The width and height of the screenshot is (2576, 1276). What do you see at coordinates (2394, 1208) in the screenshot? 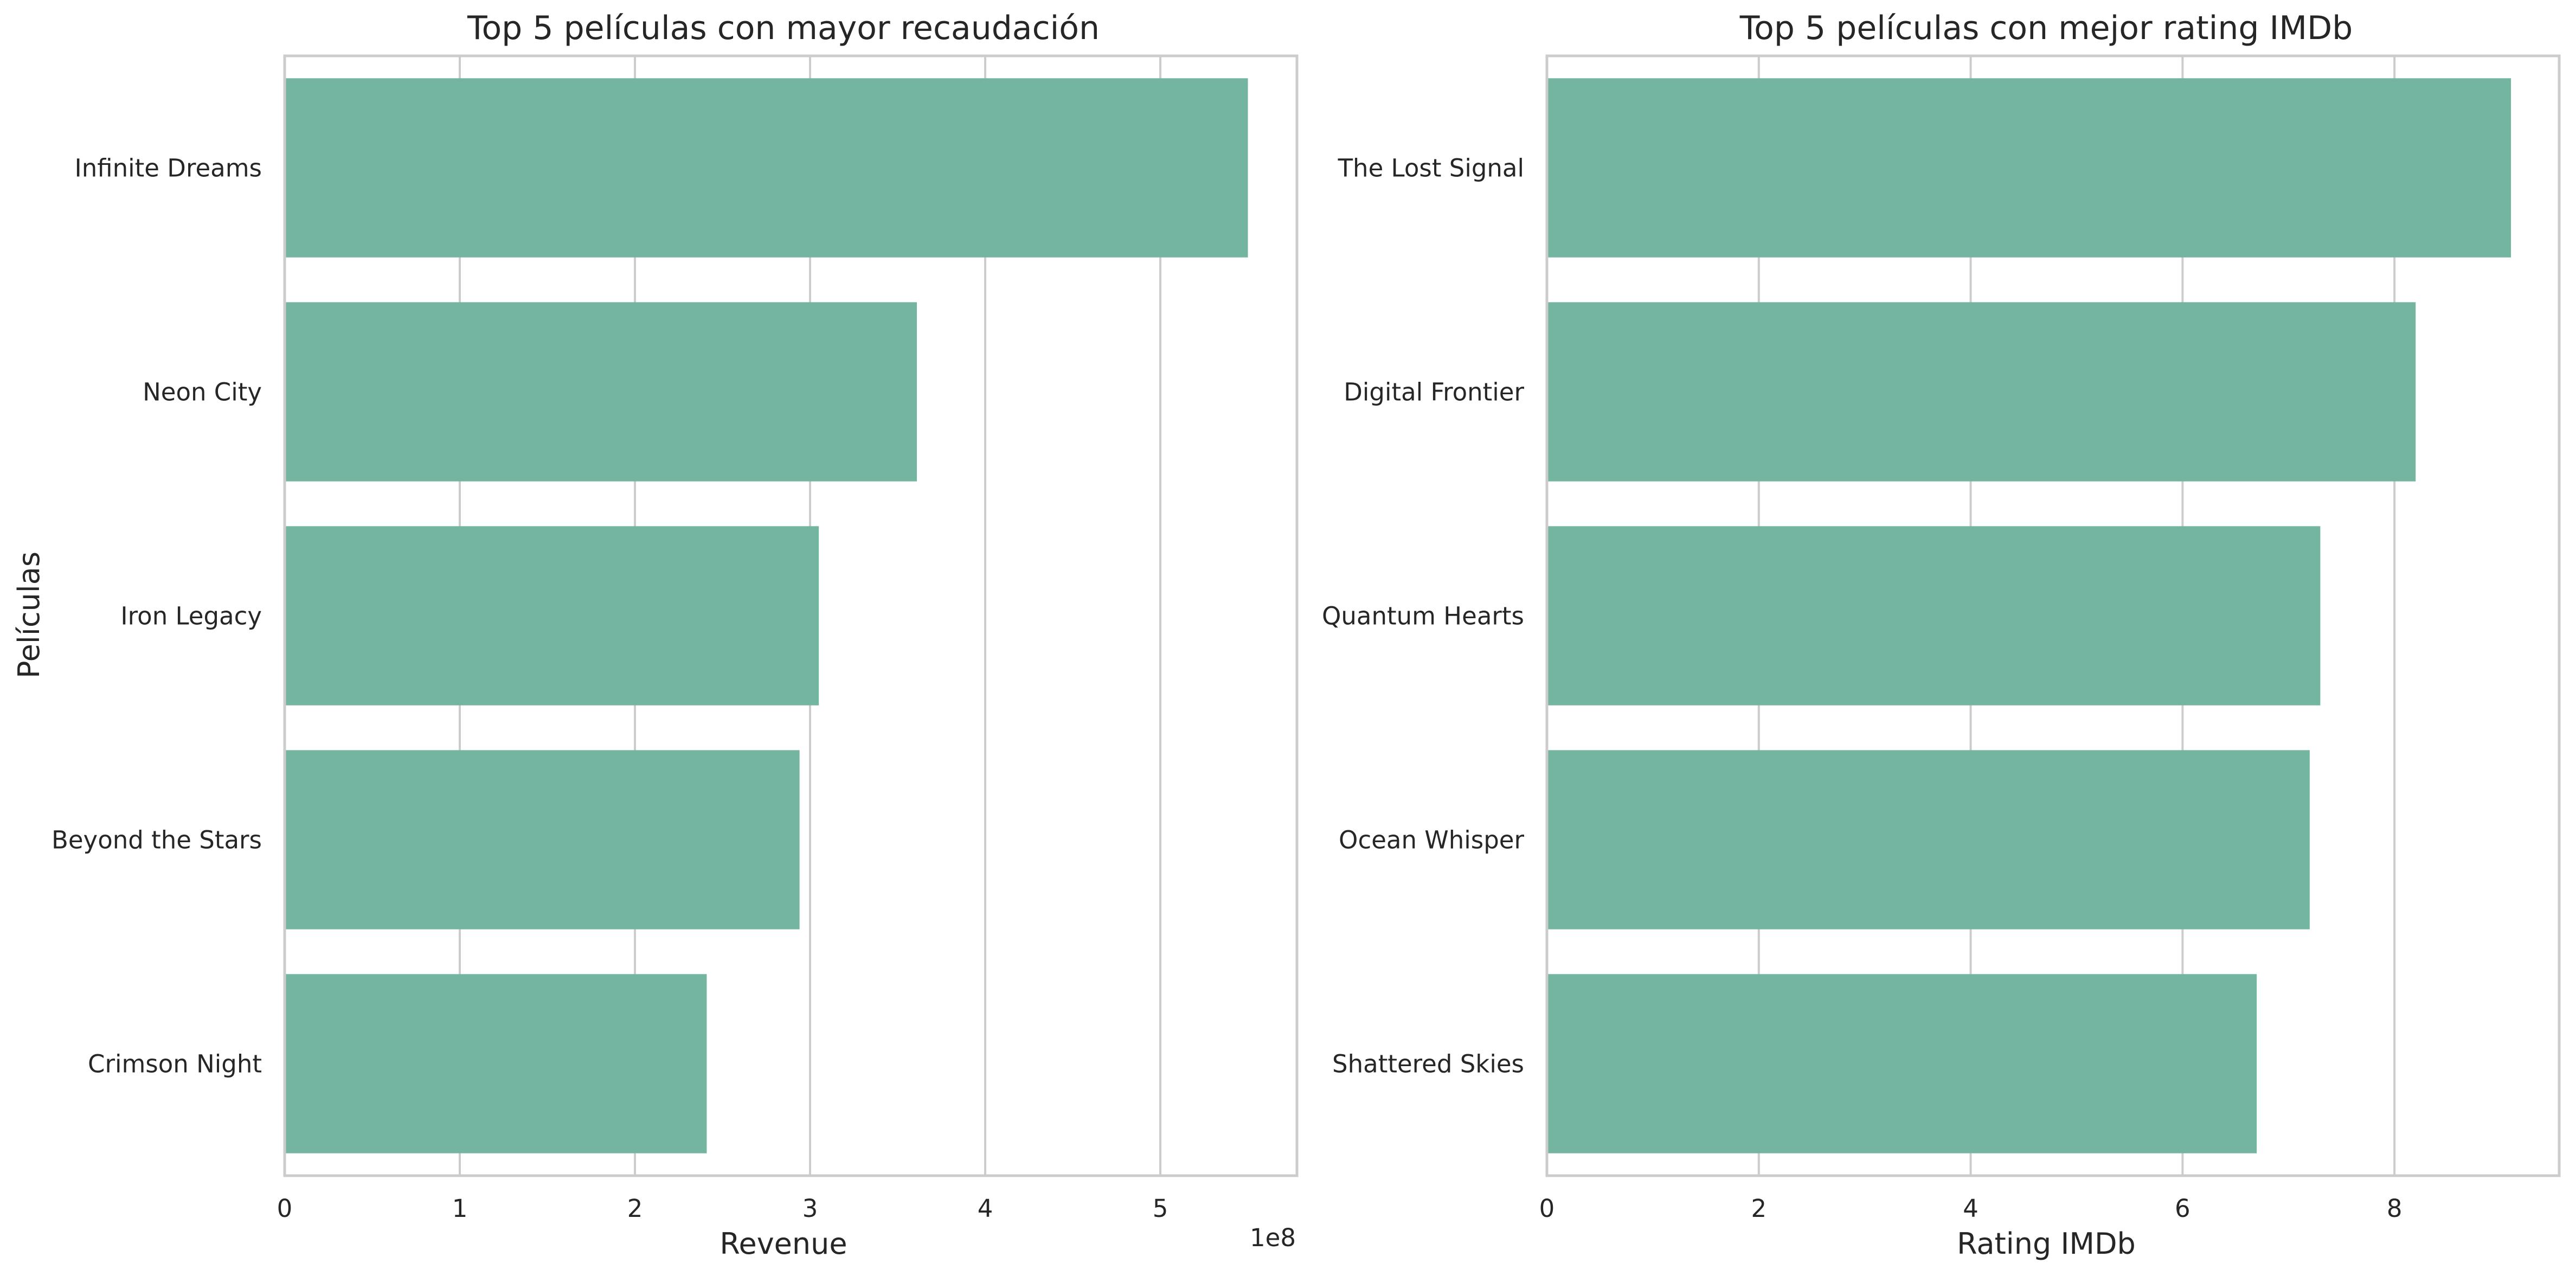
I see `x-tick-label: 8` at bounding box center [2394, 1208].